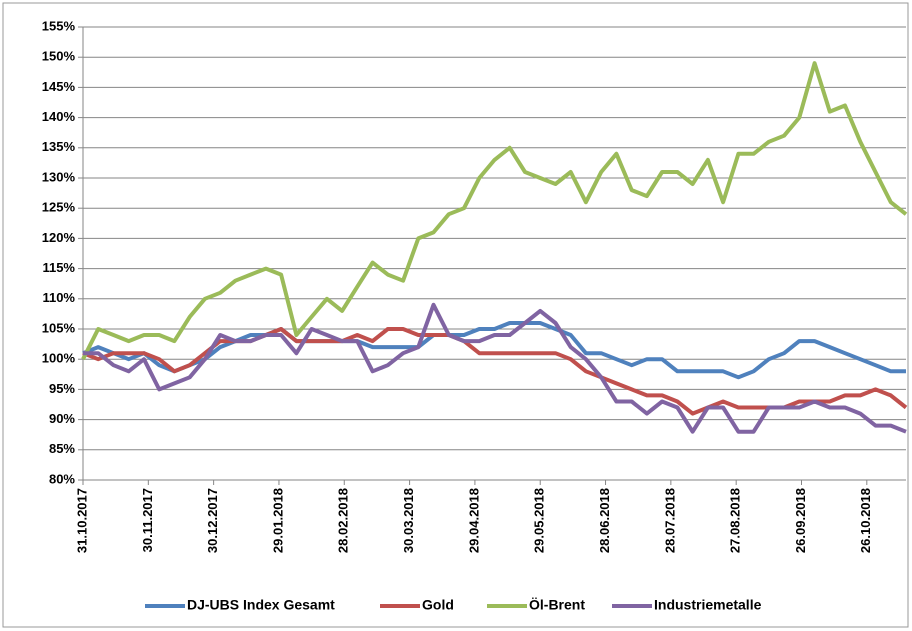  What do you see at coordinates (59, 207) in the screenshot?
I see `y-tick-label: 125%` at bounding box center [59, 207].